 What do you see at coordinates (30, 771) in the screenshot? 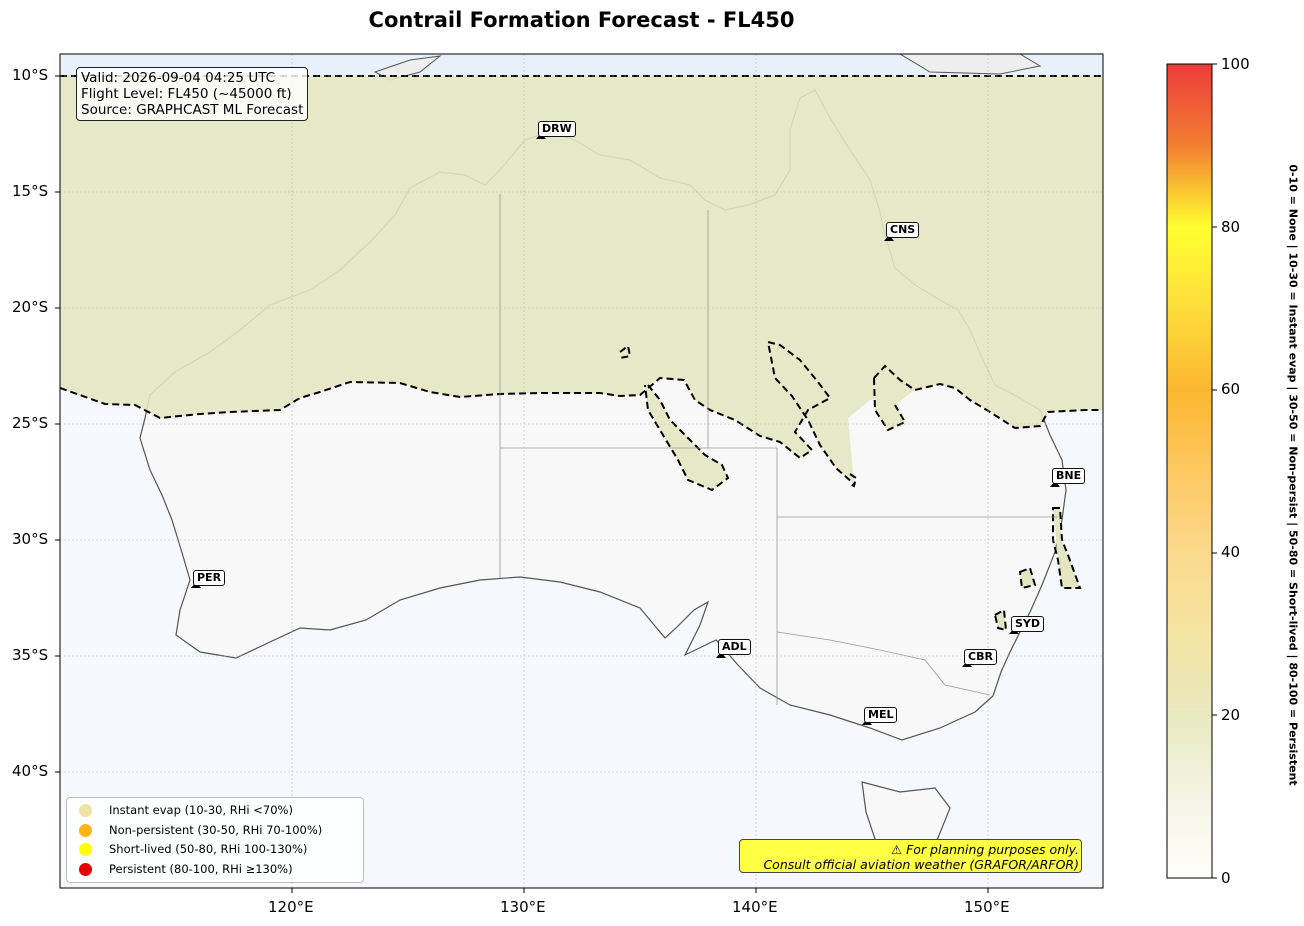
I see `lat-label-40s: 40°S` at bounding box center [30, 771].